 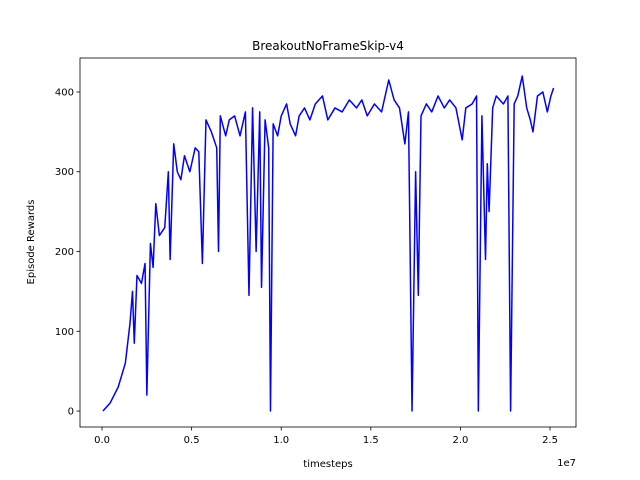 I want to click on y-tick-label: 200, so click(x=64, y=252).